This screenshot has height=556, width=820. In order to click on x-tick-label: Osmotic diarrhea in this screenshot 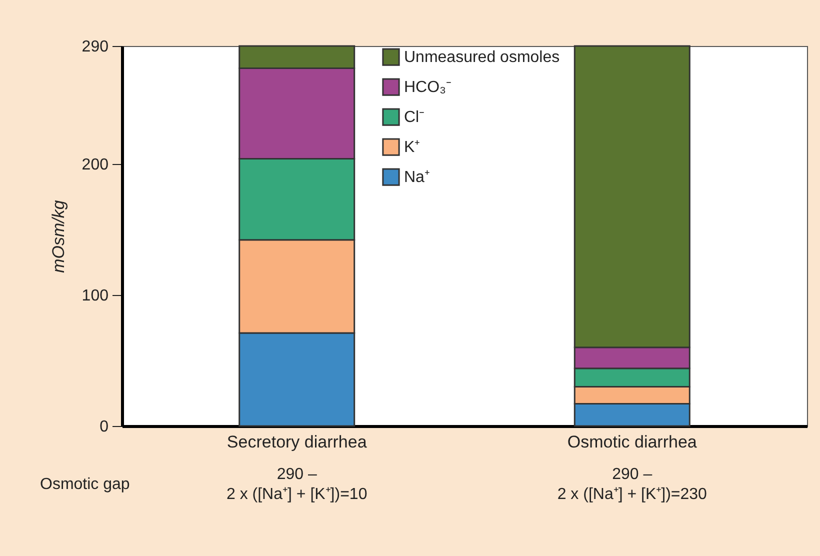, I will do `click(632, 442)`.